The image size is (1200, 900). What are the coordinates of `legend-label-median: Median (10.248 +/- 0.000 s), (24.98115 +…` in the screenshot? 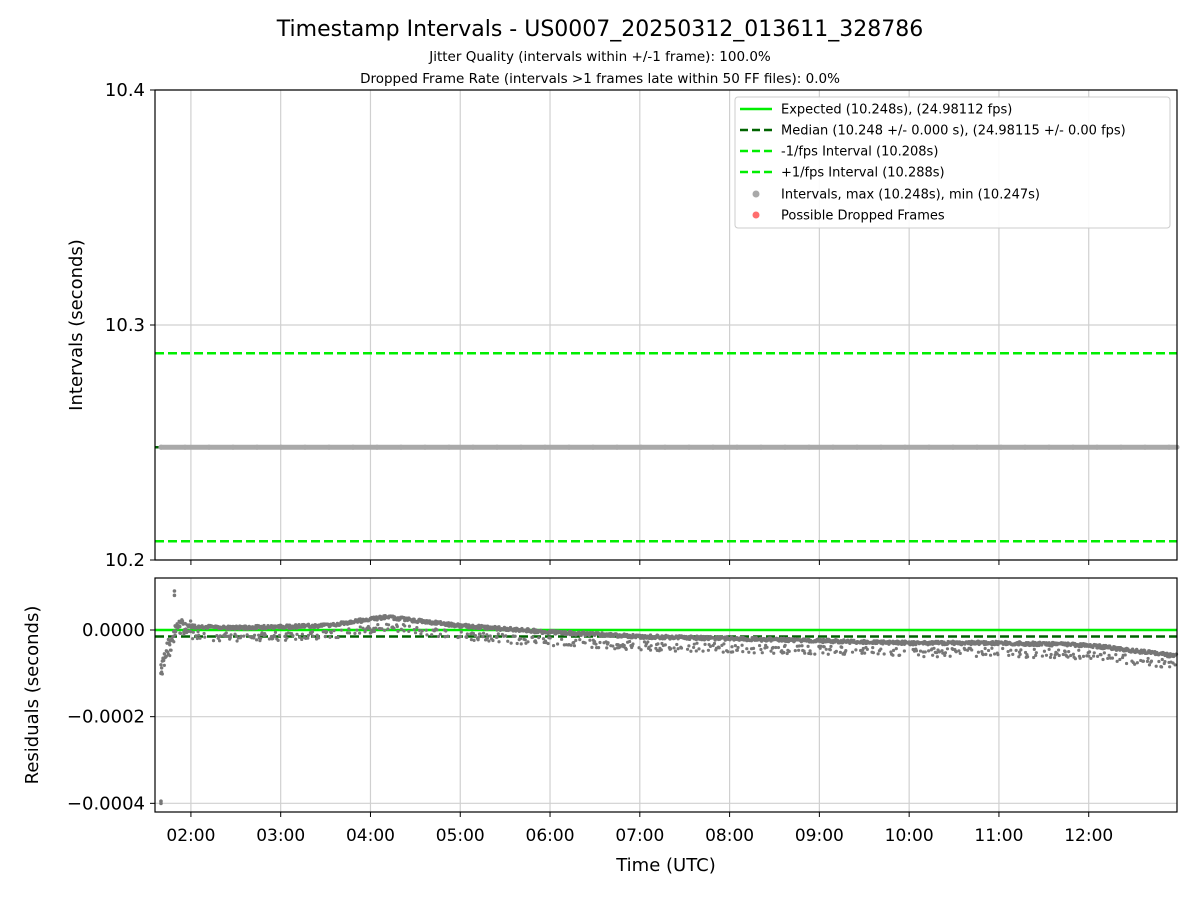 It's located at (953, 131).